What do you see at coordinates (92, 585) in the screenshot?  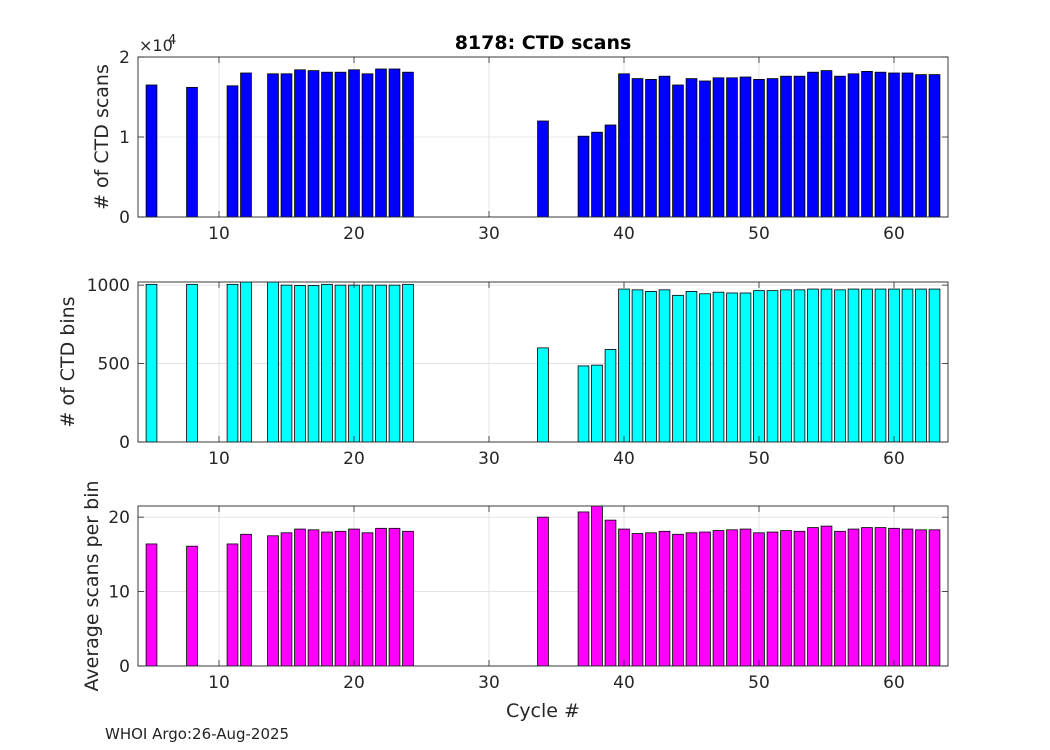 I see `y-axis-label: Average scans per bin` at bounding box center [92, 585].